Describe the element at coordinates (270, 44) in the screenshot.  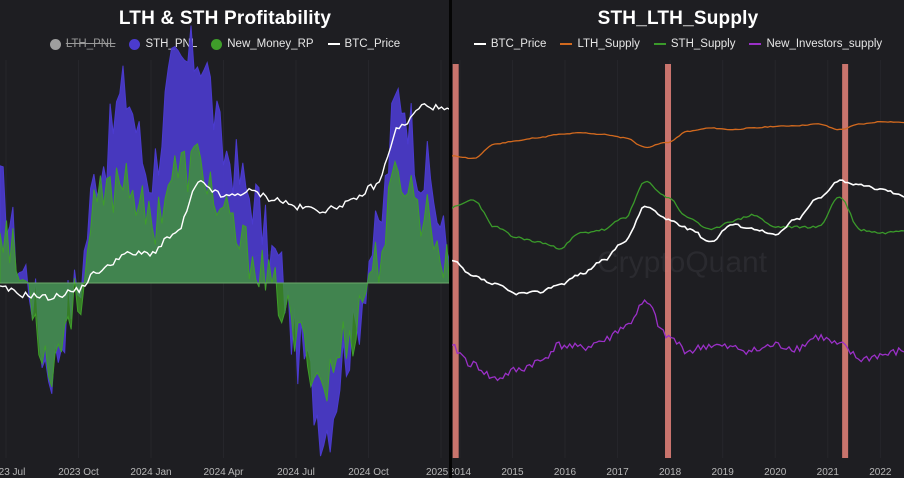
I see `legend-label: New_Money_RP` at that location.